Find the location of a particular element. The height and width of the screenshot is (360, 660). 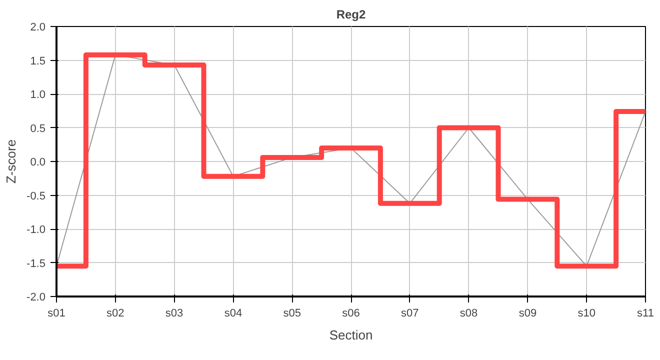

x-tick-label: s11 is located at coordinates (645, 314).